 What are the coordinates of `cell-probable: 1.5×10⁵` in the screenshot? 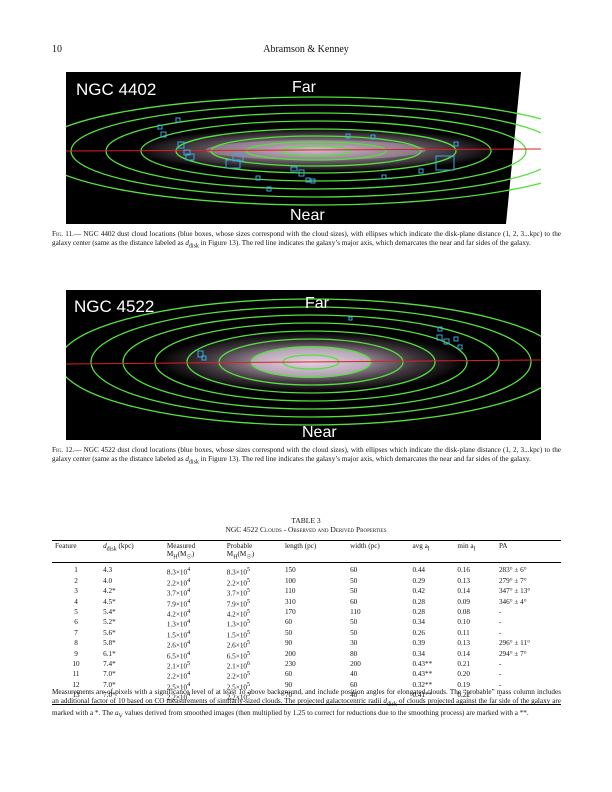 It's located at (238, 634).